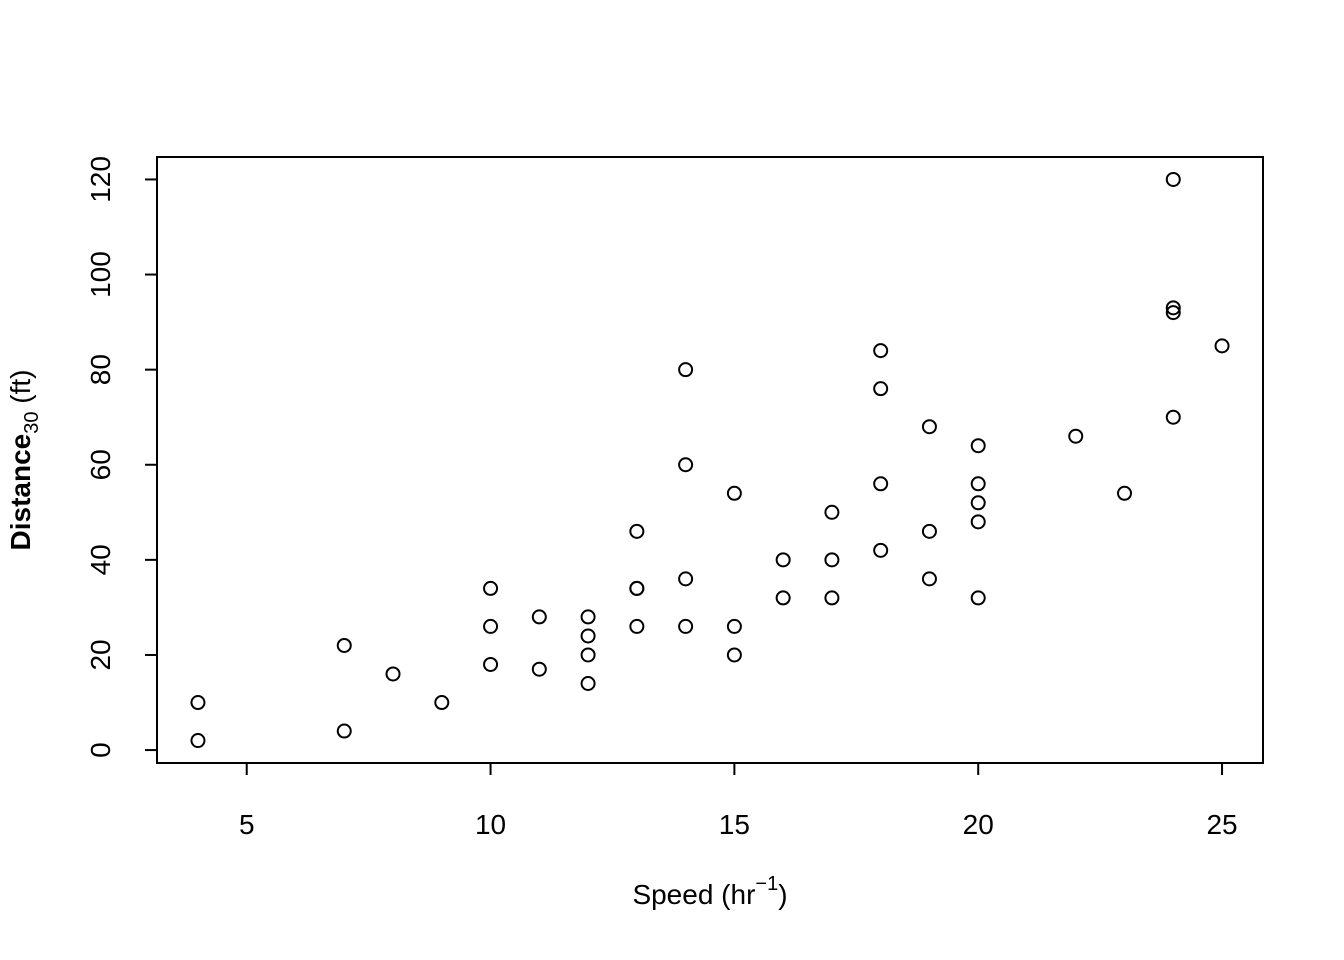  Describe the element at coordinates (20, 492) in the screenshot. I see `y-label-text: Distance` at that location.